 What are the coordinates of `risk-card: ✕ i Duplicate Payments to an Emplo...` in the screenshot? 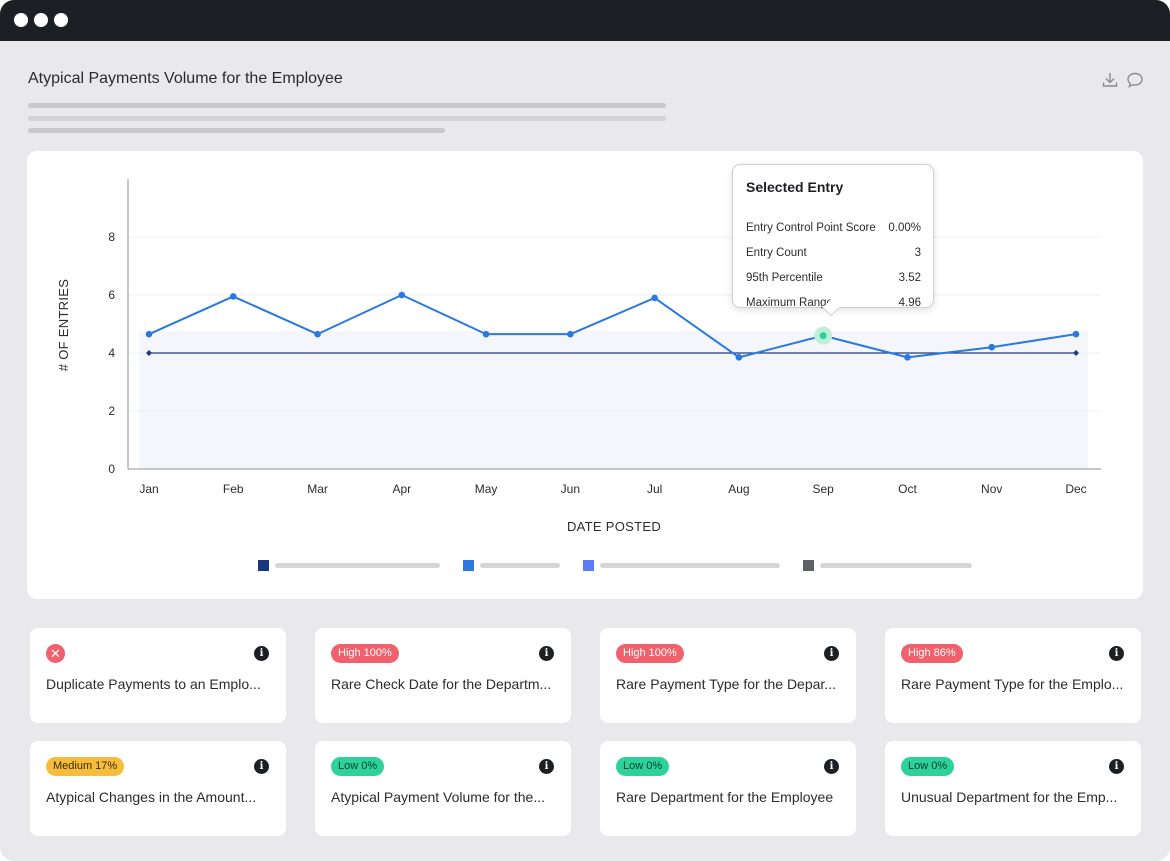 It's located at (158, 675).